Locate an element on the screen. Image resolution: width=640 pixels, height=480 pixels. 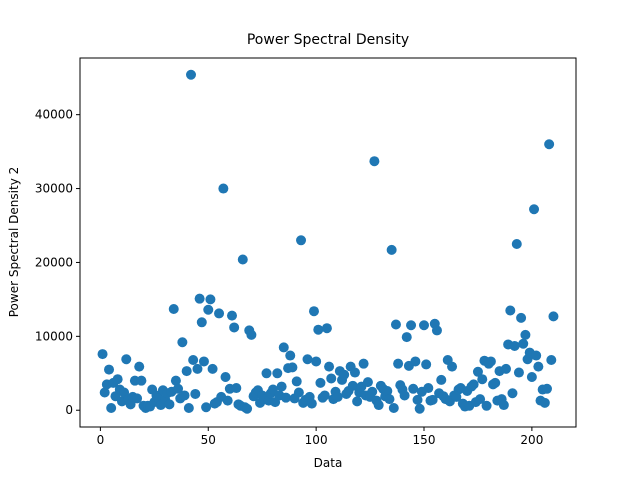
chart-title: Power Spectral Density is located at coordinates (328, 40).